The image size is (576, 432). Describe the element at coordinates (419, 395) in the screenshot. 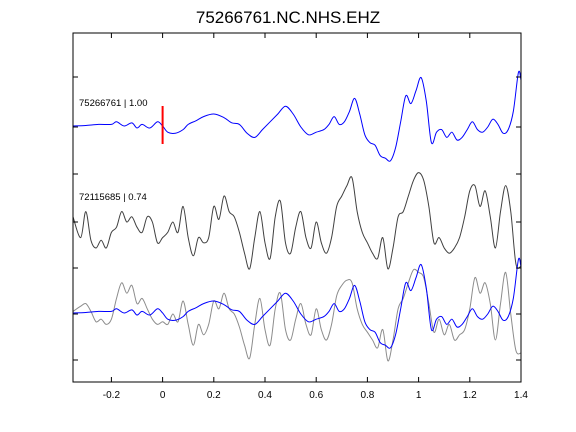

I see `x-tick-label: 1` at that location.